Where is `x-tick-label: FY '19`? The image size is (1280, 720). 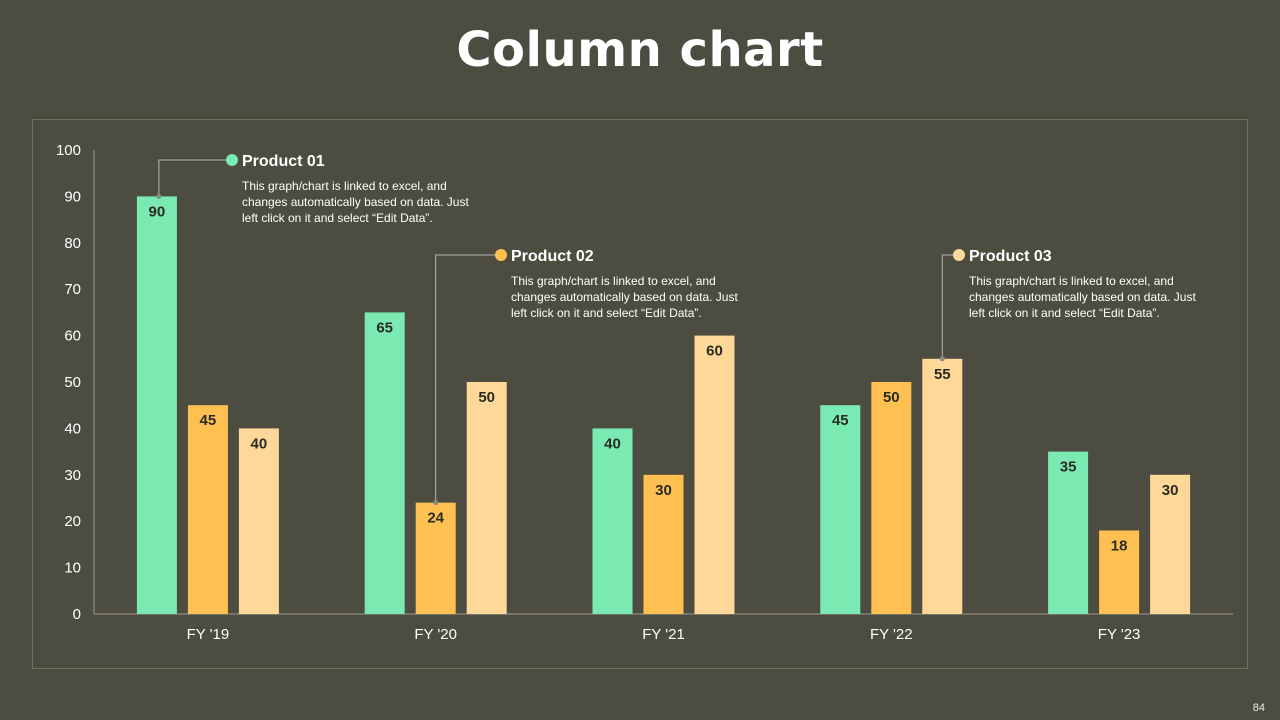
x-tick-label: FY '19 is located at coordinates (208, 634).